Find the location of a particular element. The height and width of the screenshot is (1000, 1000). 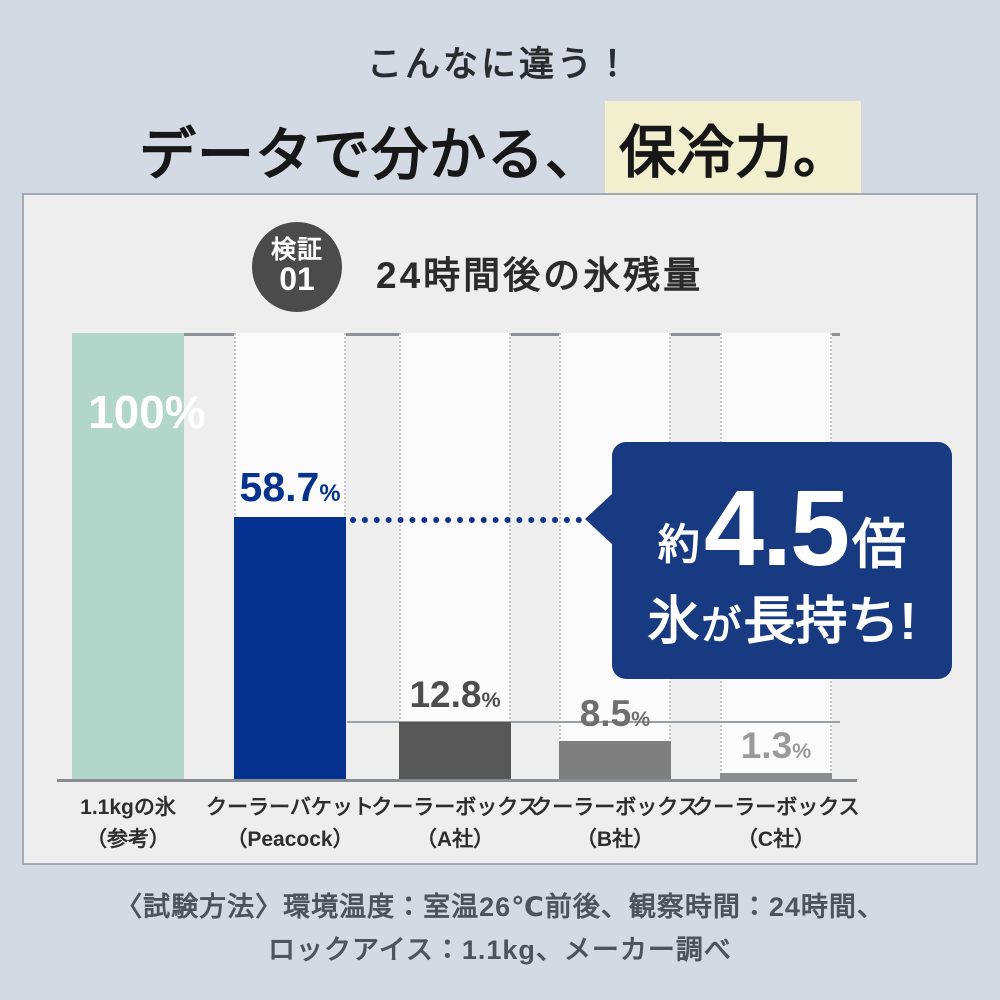

callout-bubble: 約 4.5 倍 氷が長持ち! is located at coordinates (768, 560).